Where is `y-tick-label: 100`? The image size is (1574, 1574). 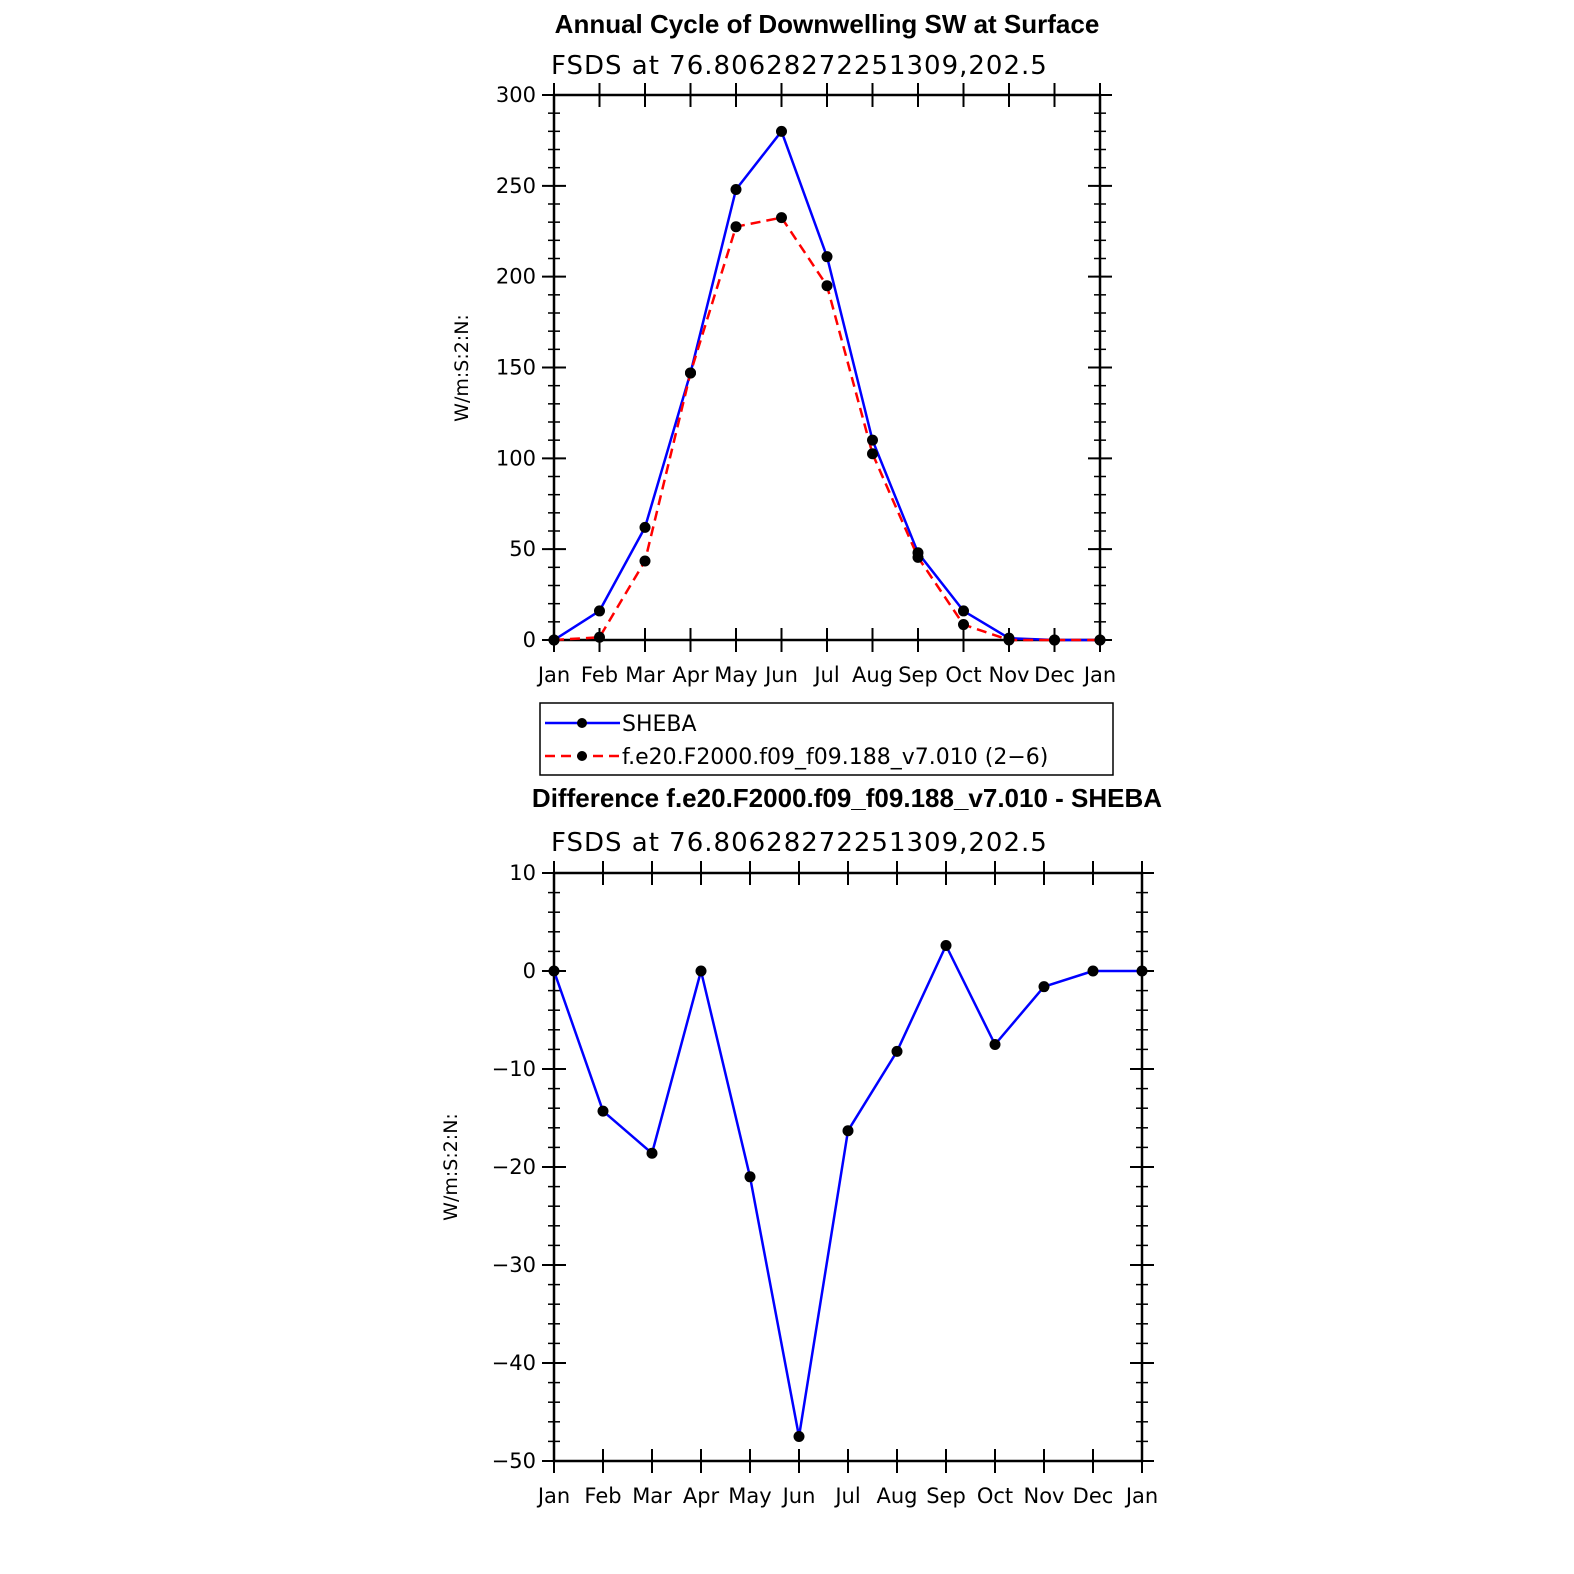
y-tick-label: 100 is located at coordinates (516, 458).